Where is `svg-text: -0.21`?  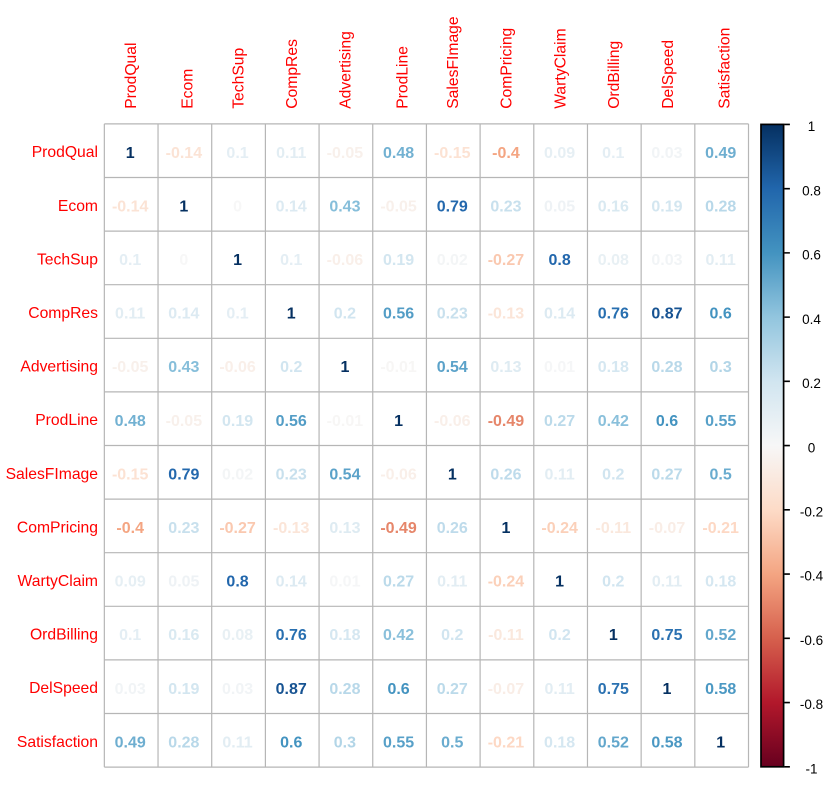
svg-text: -0.21 is located at coordinates (720, 528).